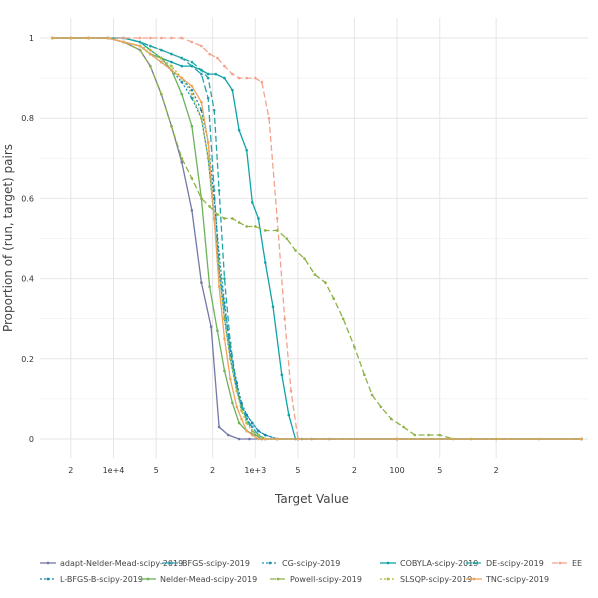 Image resolution: width=598 pixels, height=598 pixels. What do you see at coordinates (301, 563) in the screenshot?
I see `legend-item: CG-scipy-2019` at bounding box center [301, 563].